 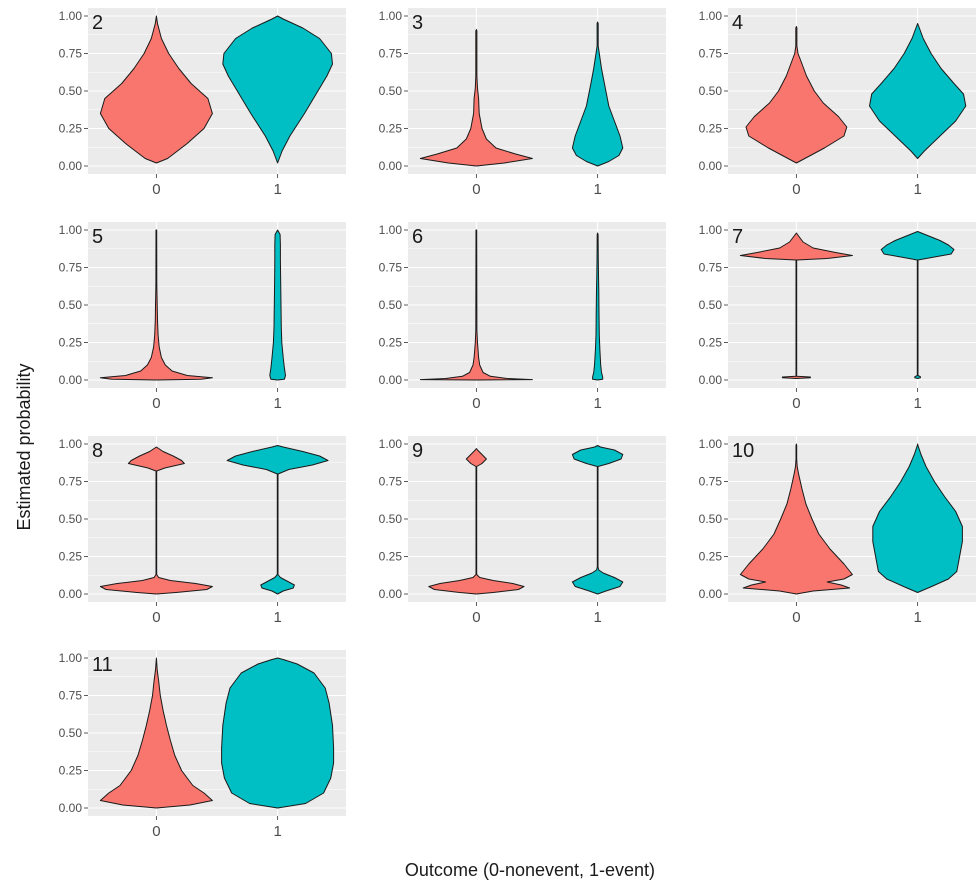 I want to click on panel-2: 0.00 0.25 0.50 0.75 1.00 0 1 2, so click(x=202, y=103).